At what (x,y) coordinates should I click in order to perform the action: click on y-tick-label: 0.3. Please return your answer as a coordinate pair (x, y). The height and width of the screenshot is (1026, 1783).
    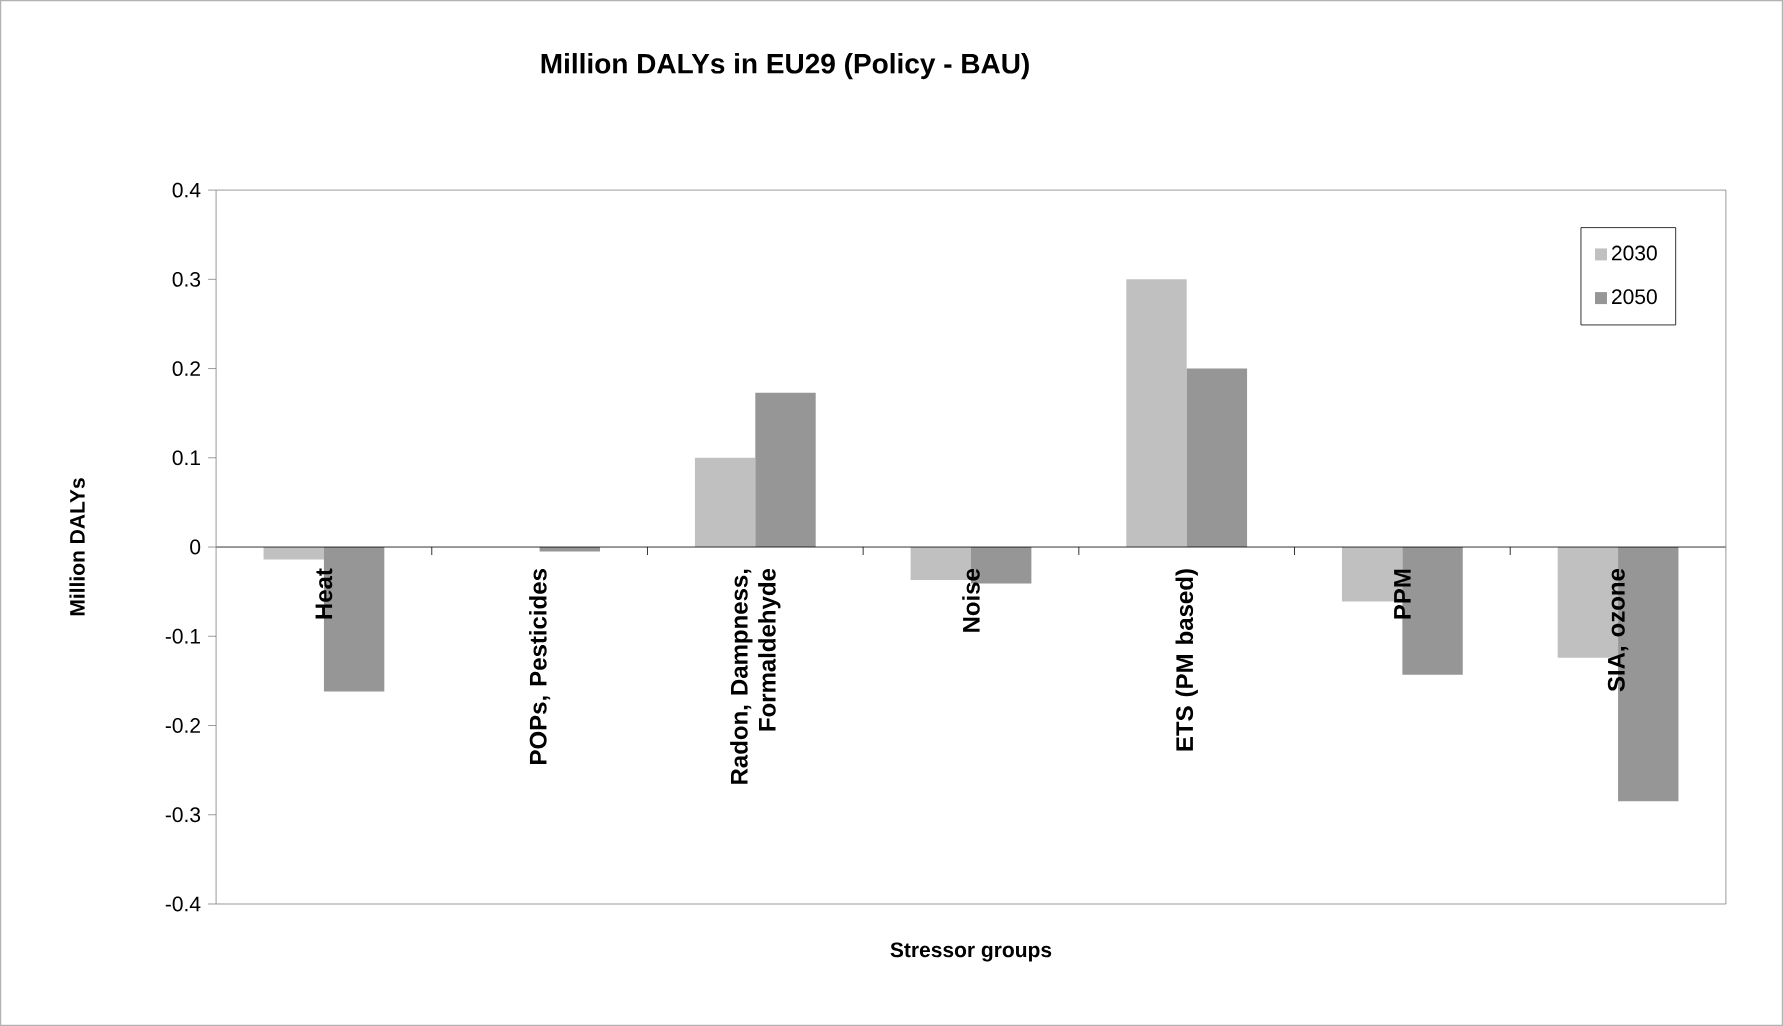
    Looking at the image, I should click on (186, 279).